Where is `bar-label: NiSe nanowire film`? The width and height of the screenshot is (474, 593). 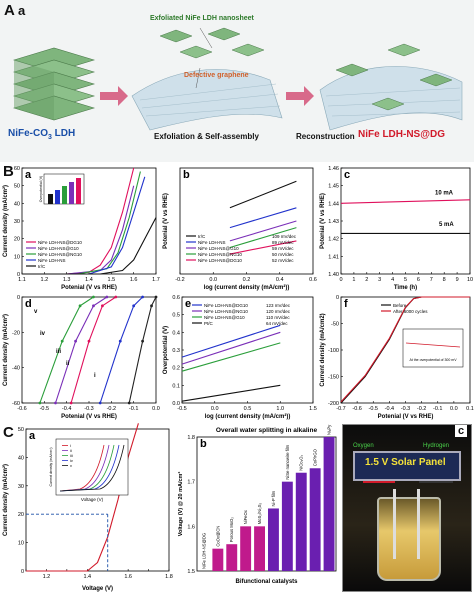
bar-label: NiSe nanowire film is located at coordinates (287, 461).